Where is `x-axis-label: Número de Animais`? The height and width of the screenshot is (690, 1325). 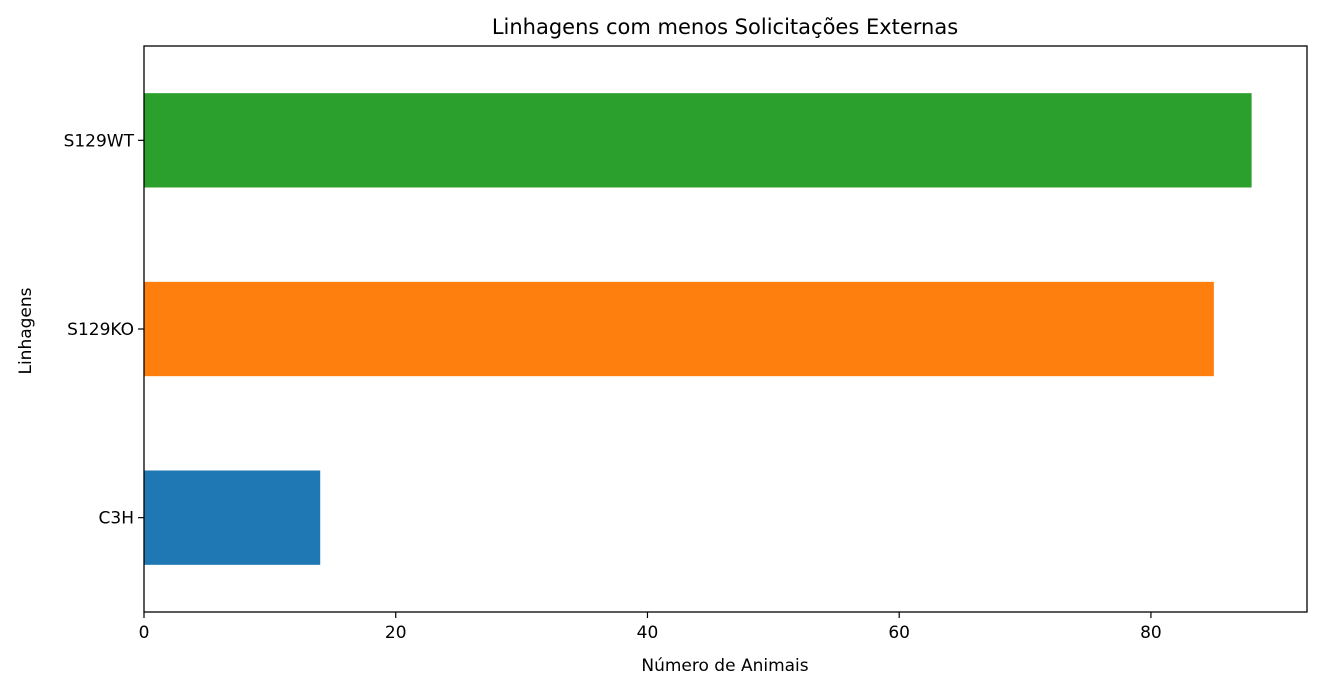 x-axis-label: Número de Animais is located at coordinates (724, 666).